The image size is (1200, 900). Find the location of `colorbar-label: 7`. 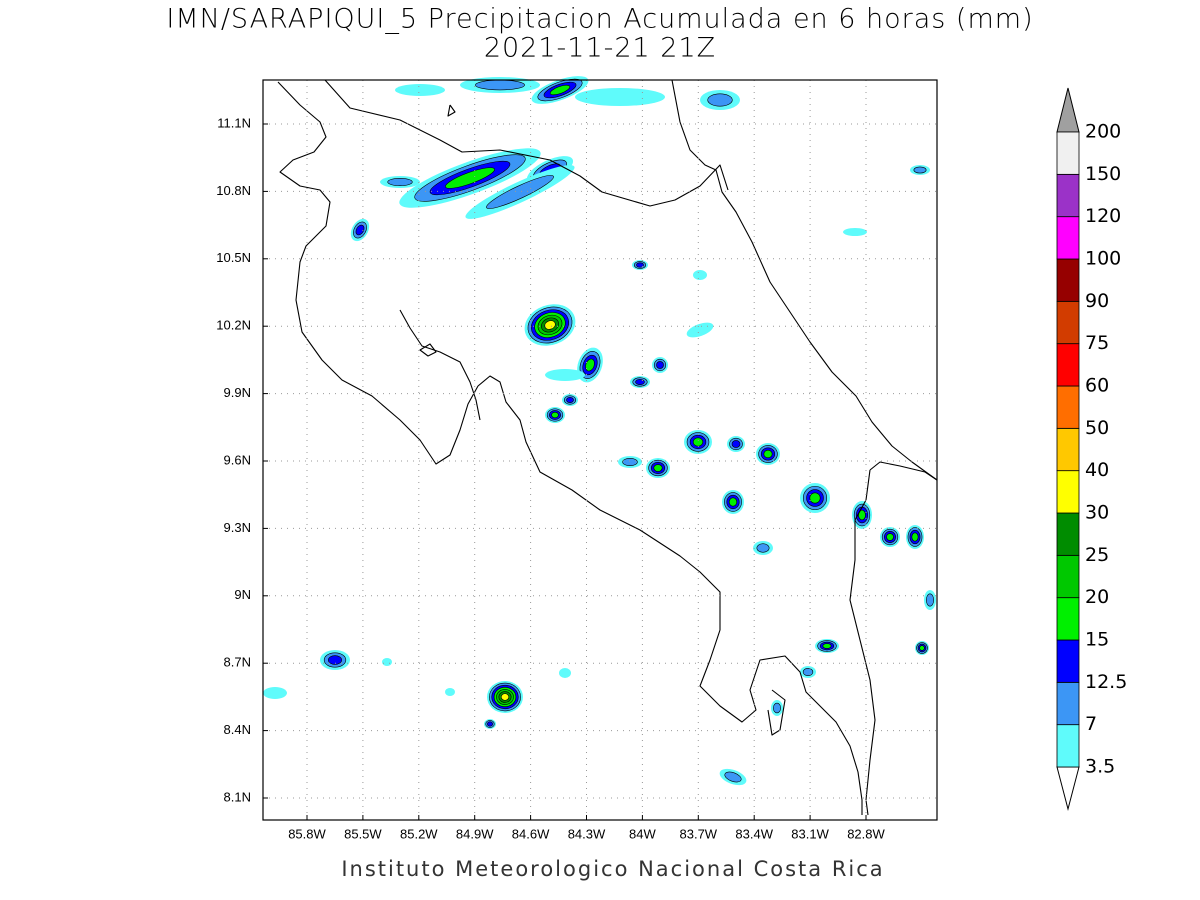

colorbar-label: 7 is located at coordinates (1091, 724).